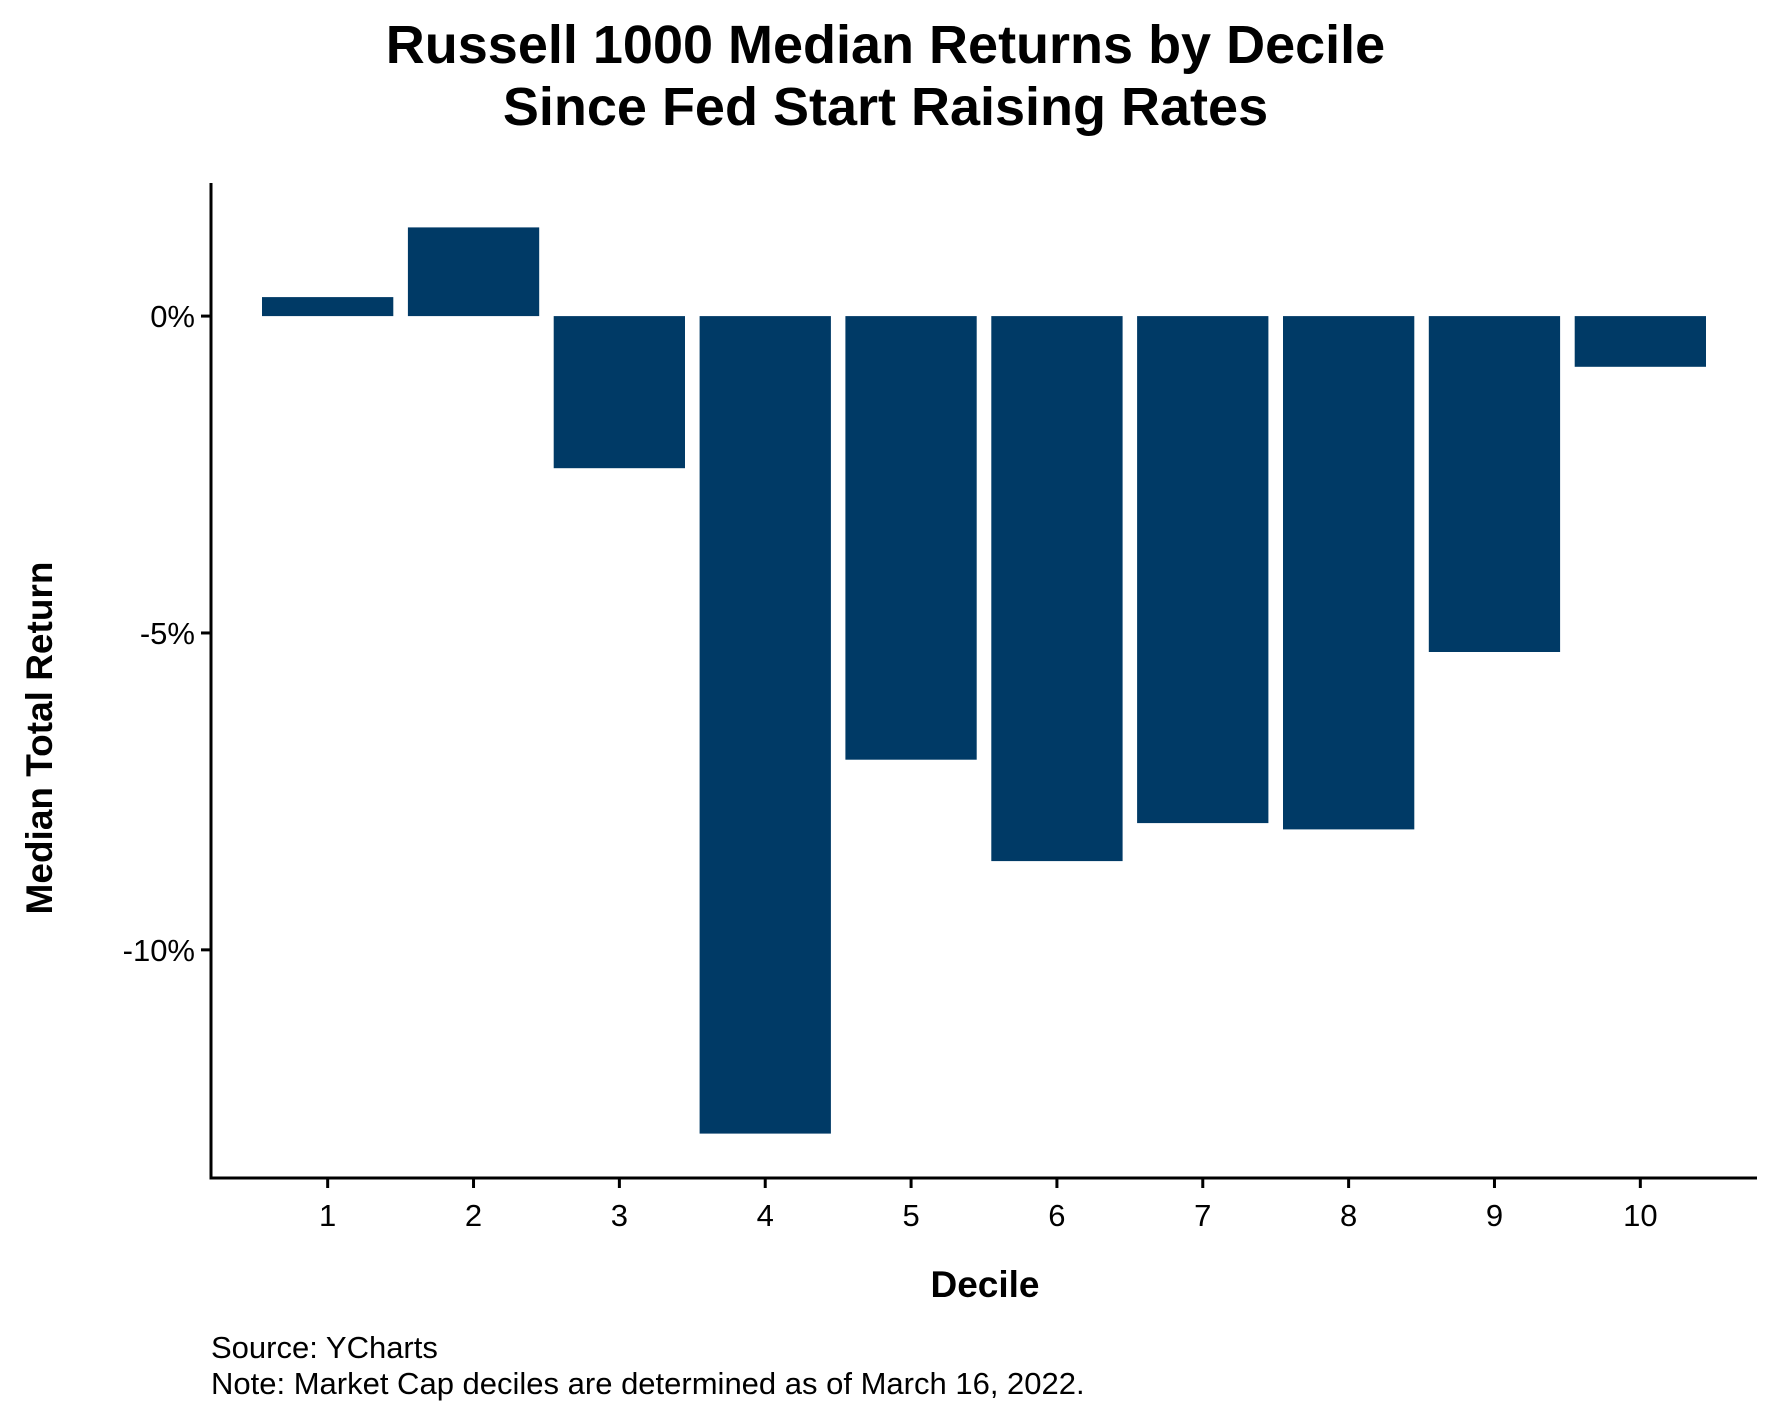 The height and width of the screenshot is (1417, 1771). What do you see at coordinates (324, 1347) in the screenshot?
I see `source-footnote: Source: YCharts` at bounding box center [324, 1347].